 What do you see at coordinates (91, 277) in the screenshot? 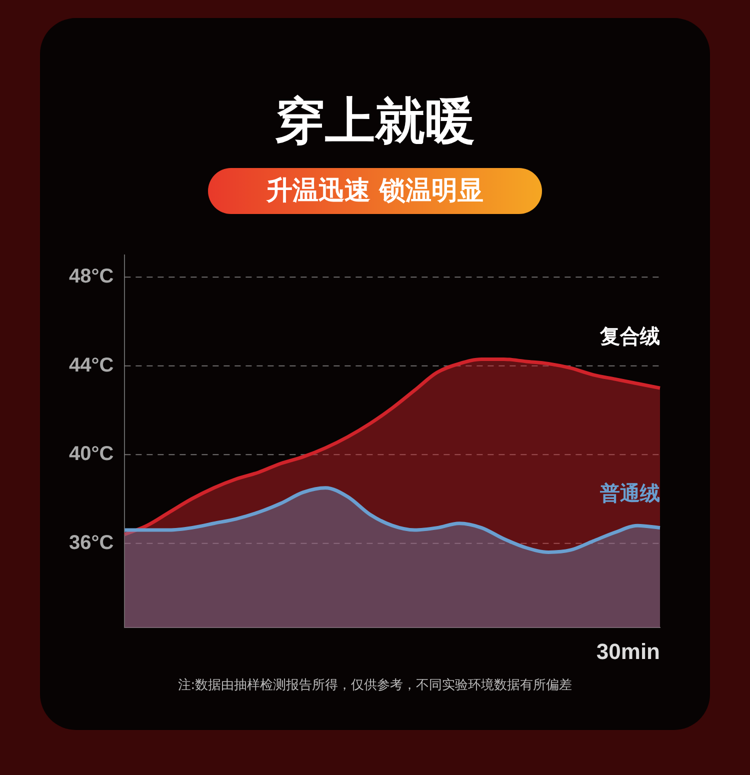
I see `y-tick-label: 48°C` at bounding box center [91, 277].